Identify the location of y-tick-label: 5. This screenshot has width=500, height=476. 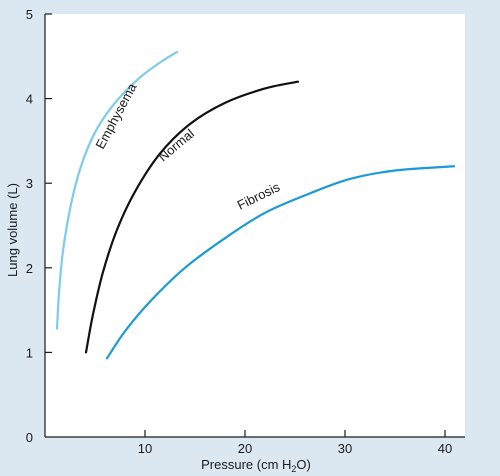
(29, 14).